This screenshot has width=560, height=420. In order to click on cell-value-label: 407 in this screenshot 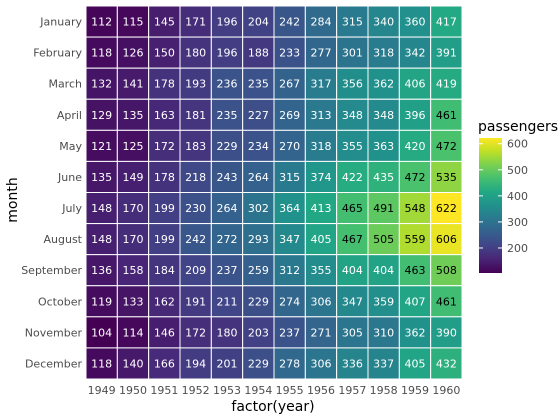, I will do `click(415, 301)`.